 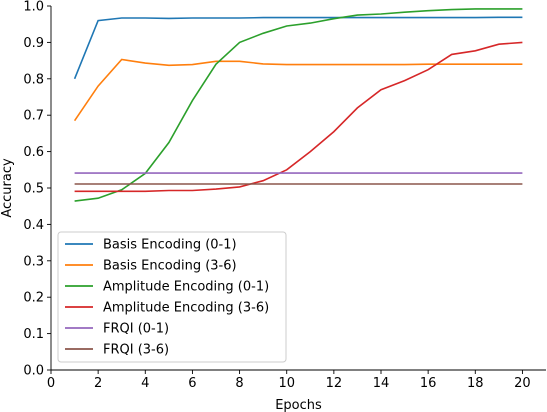 What do you see at coordinates (33, 334) in the screenshot?
I see `y-tick-label: 0.1` at bounding box center [33, 334].